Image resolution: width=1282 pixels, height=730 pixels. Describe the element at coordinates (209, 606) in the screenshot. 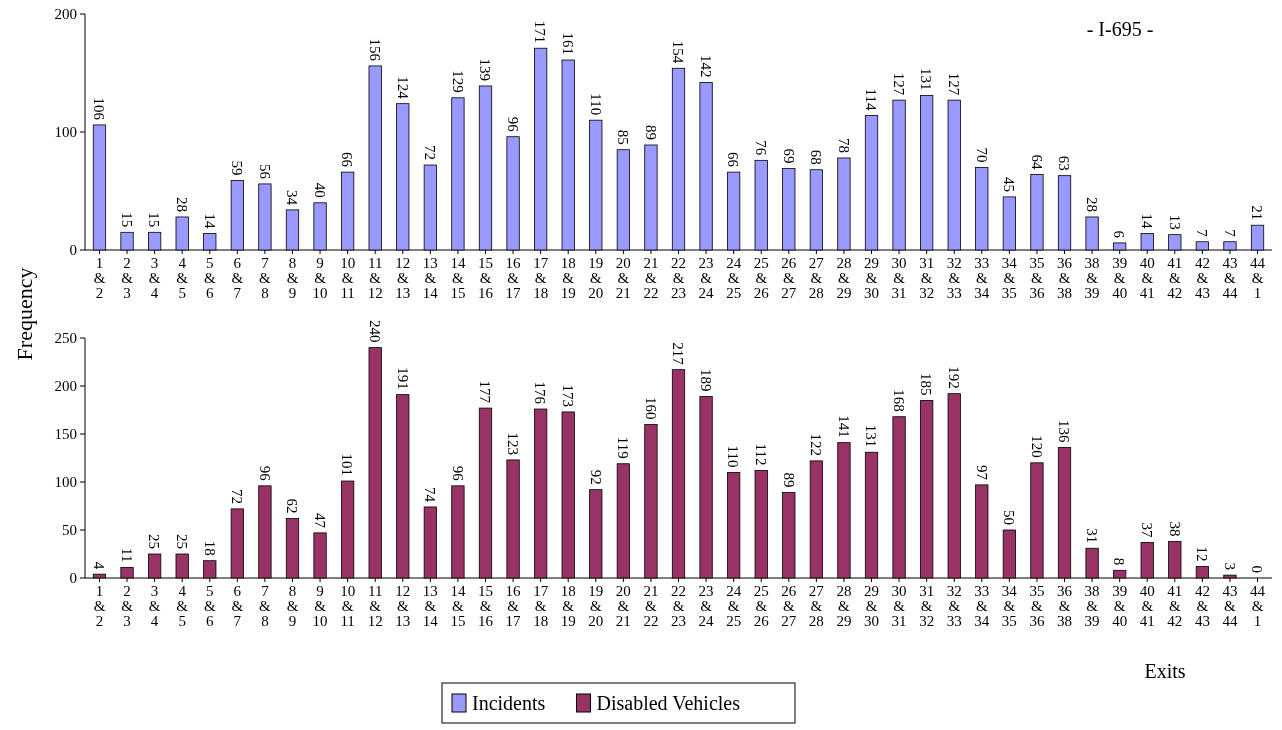

I see `x-tick-label: 5 & 6` at that location.